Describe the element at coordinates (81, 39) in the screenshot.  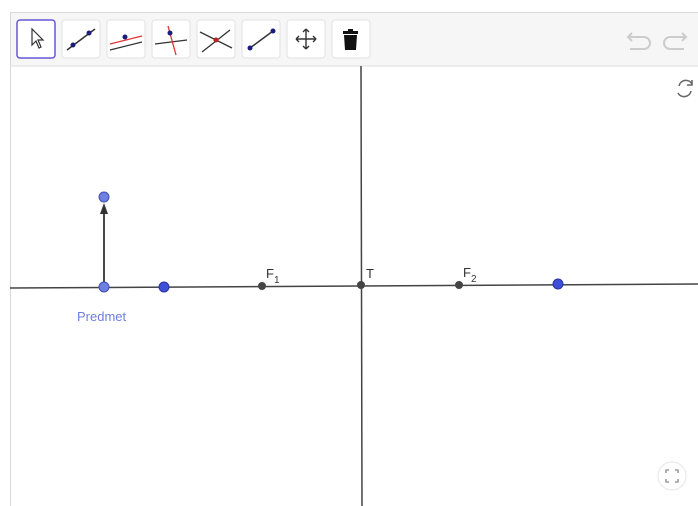
I see `tool-line` at that location.